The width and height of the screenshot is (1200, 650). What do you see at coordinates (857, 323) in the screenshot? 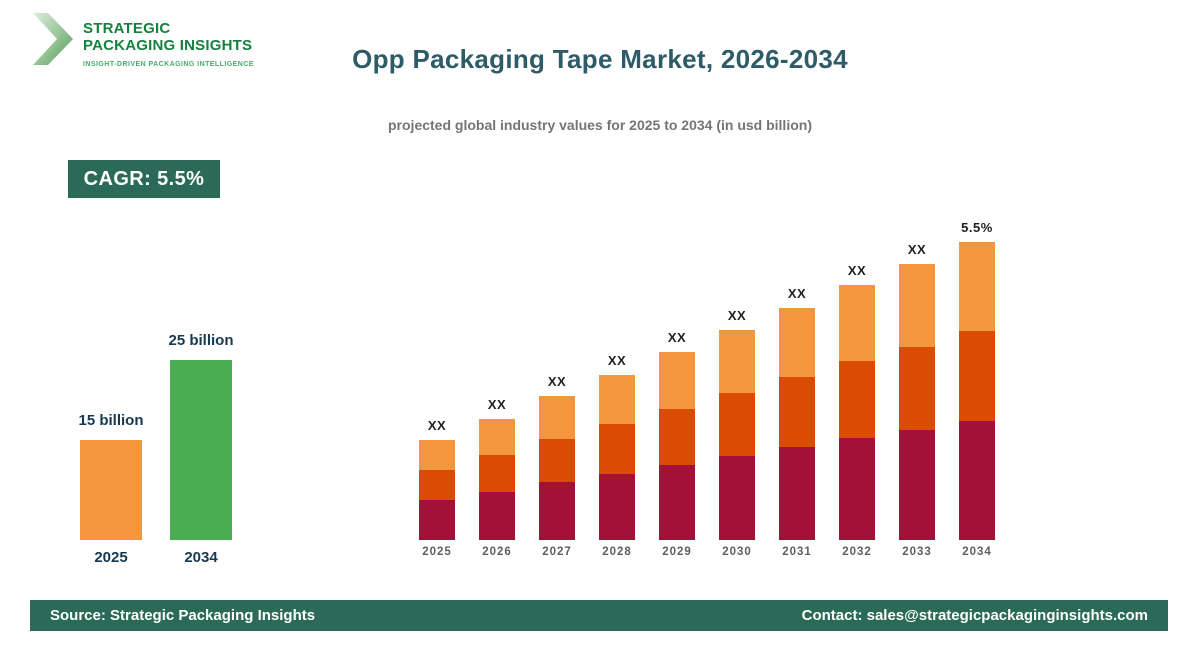
I see `top-segment-2032` at bounding box center [857, 323].